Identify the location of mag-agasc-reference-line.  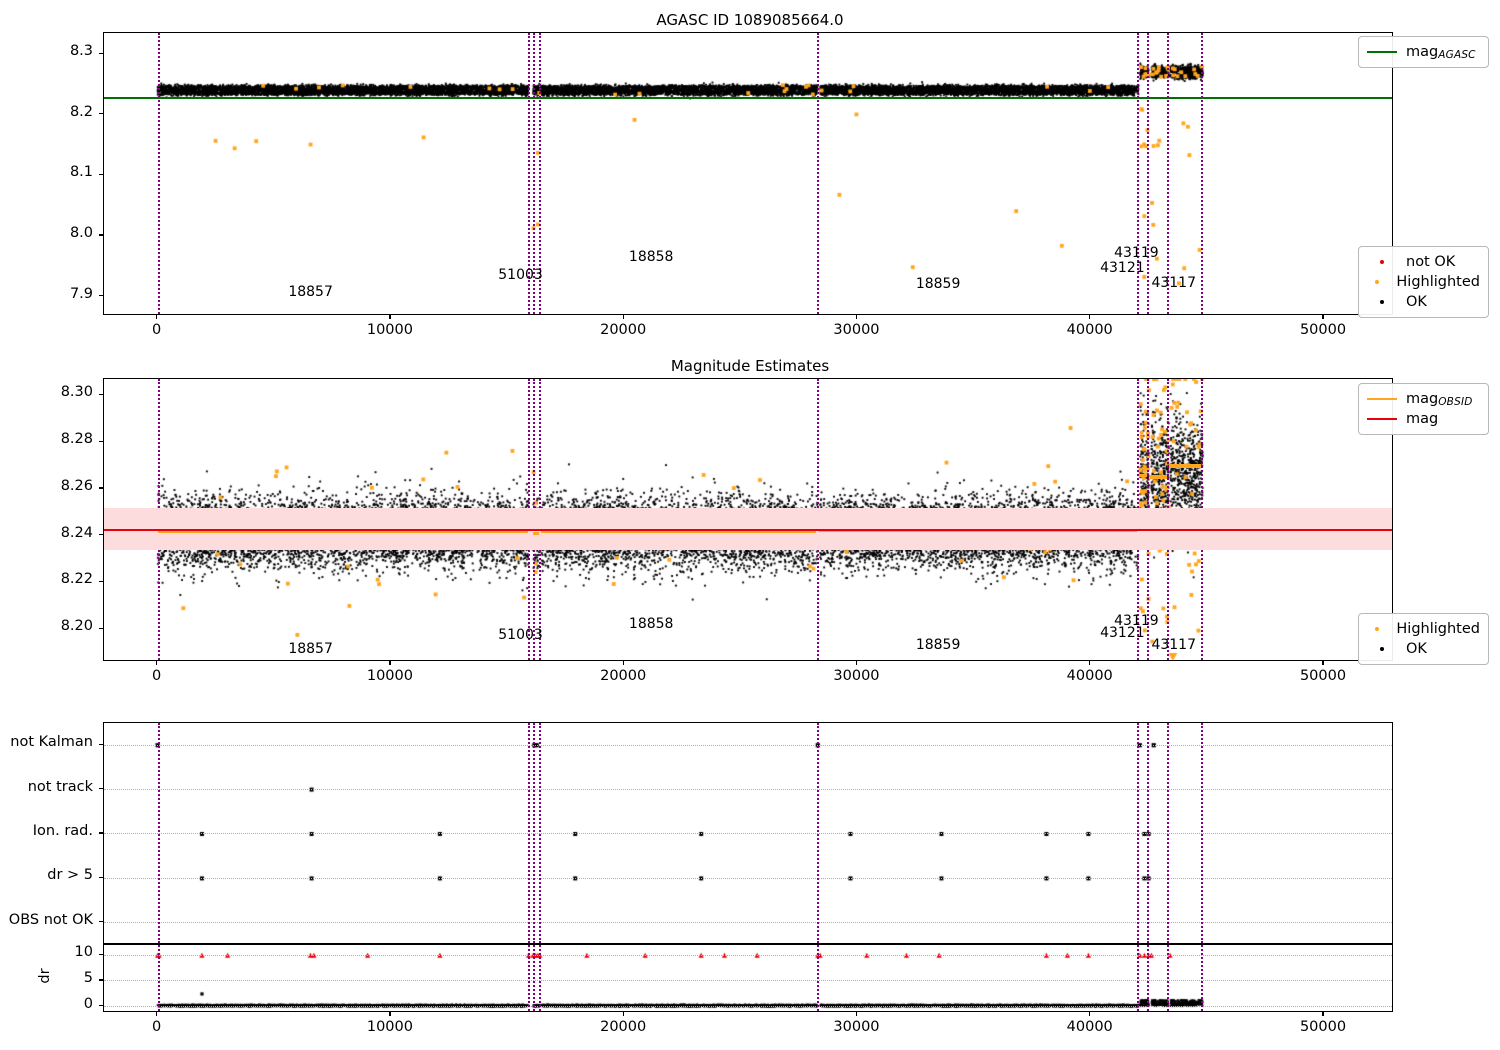
(748, 97).